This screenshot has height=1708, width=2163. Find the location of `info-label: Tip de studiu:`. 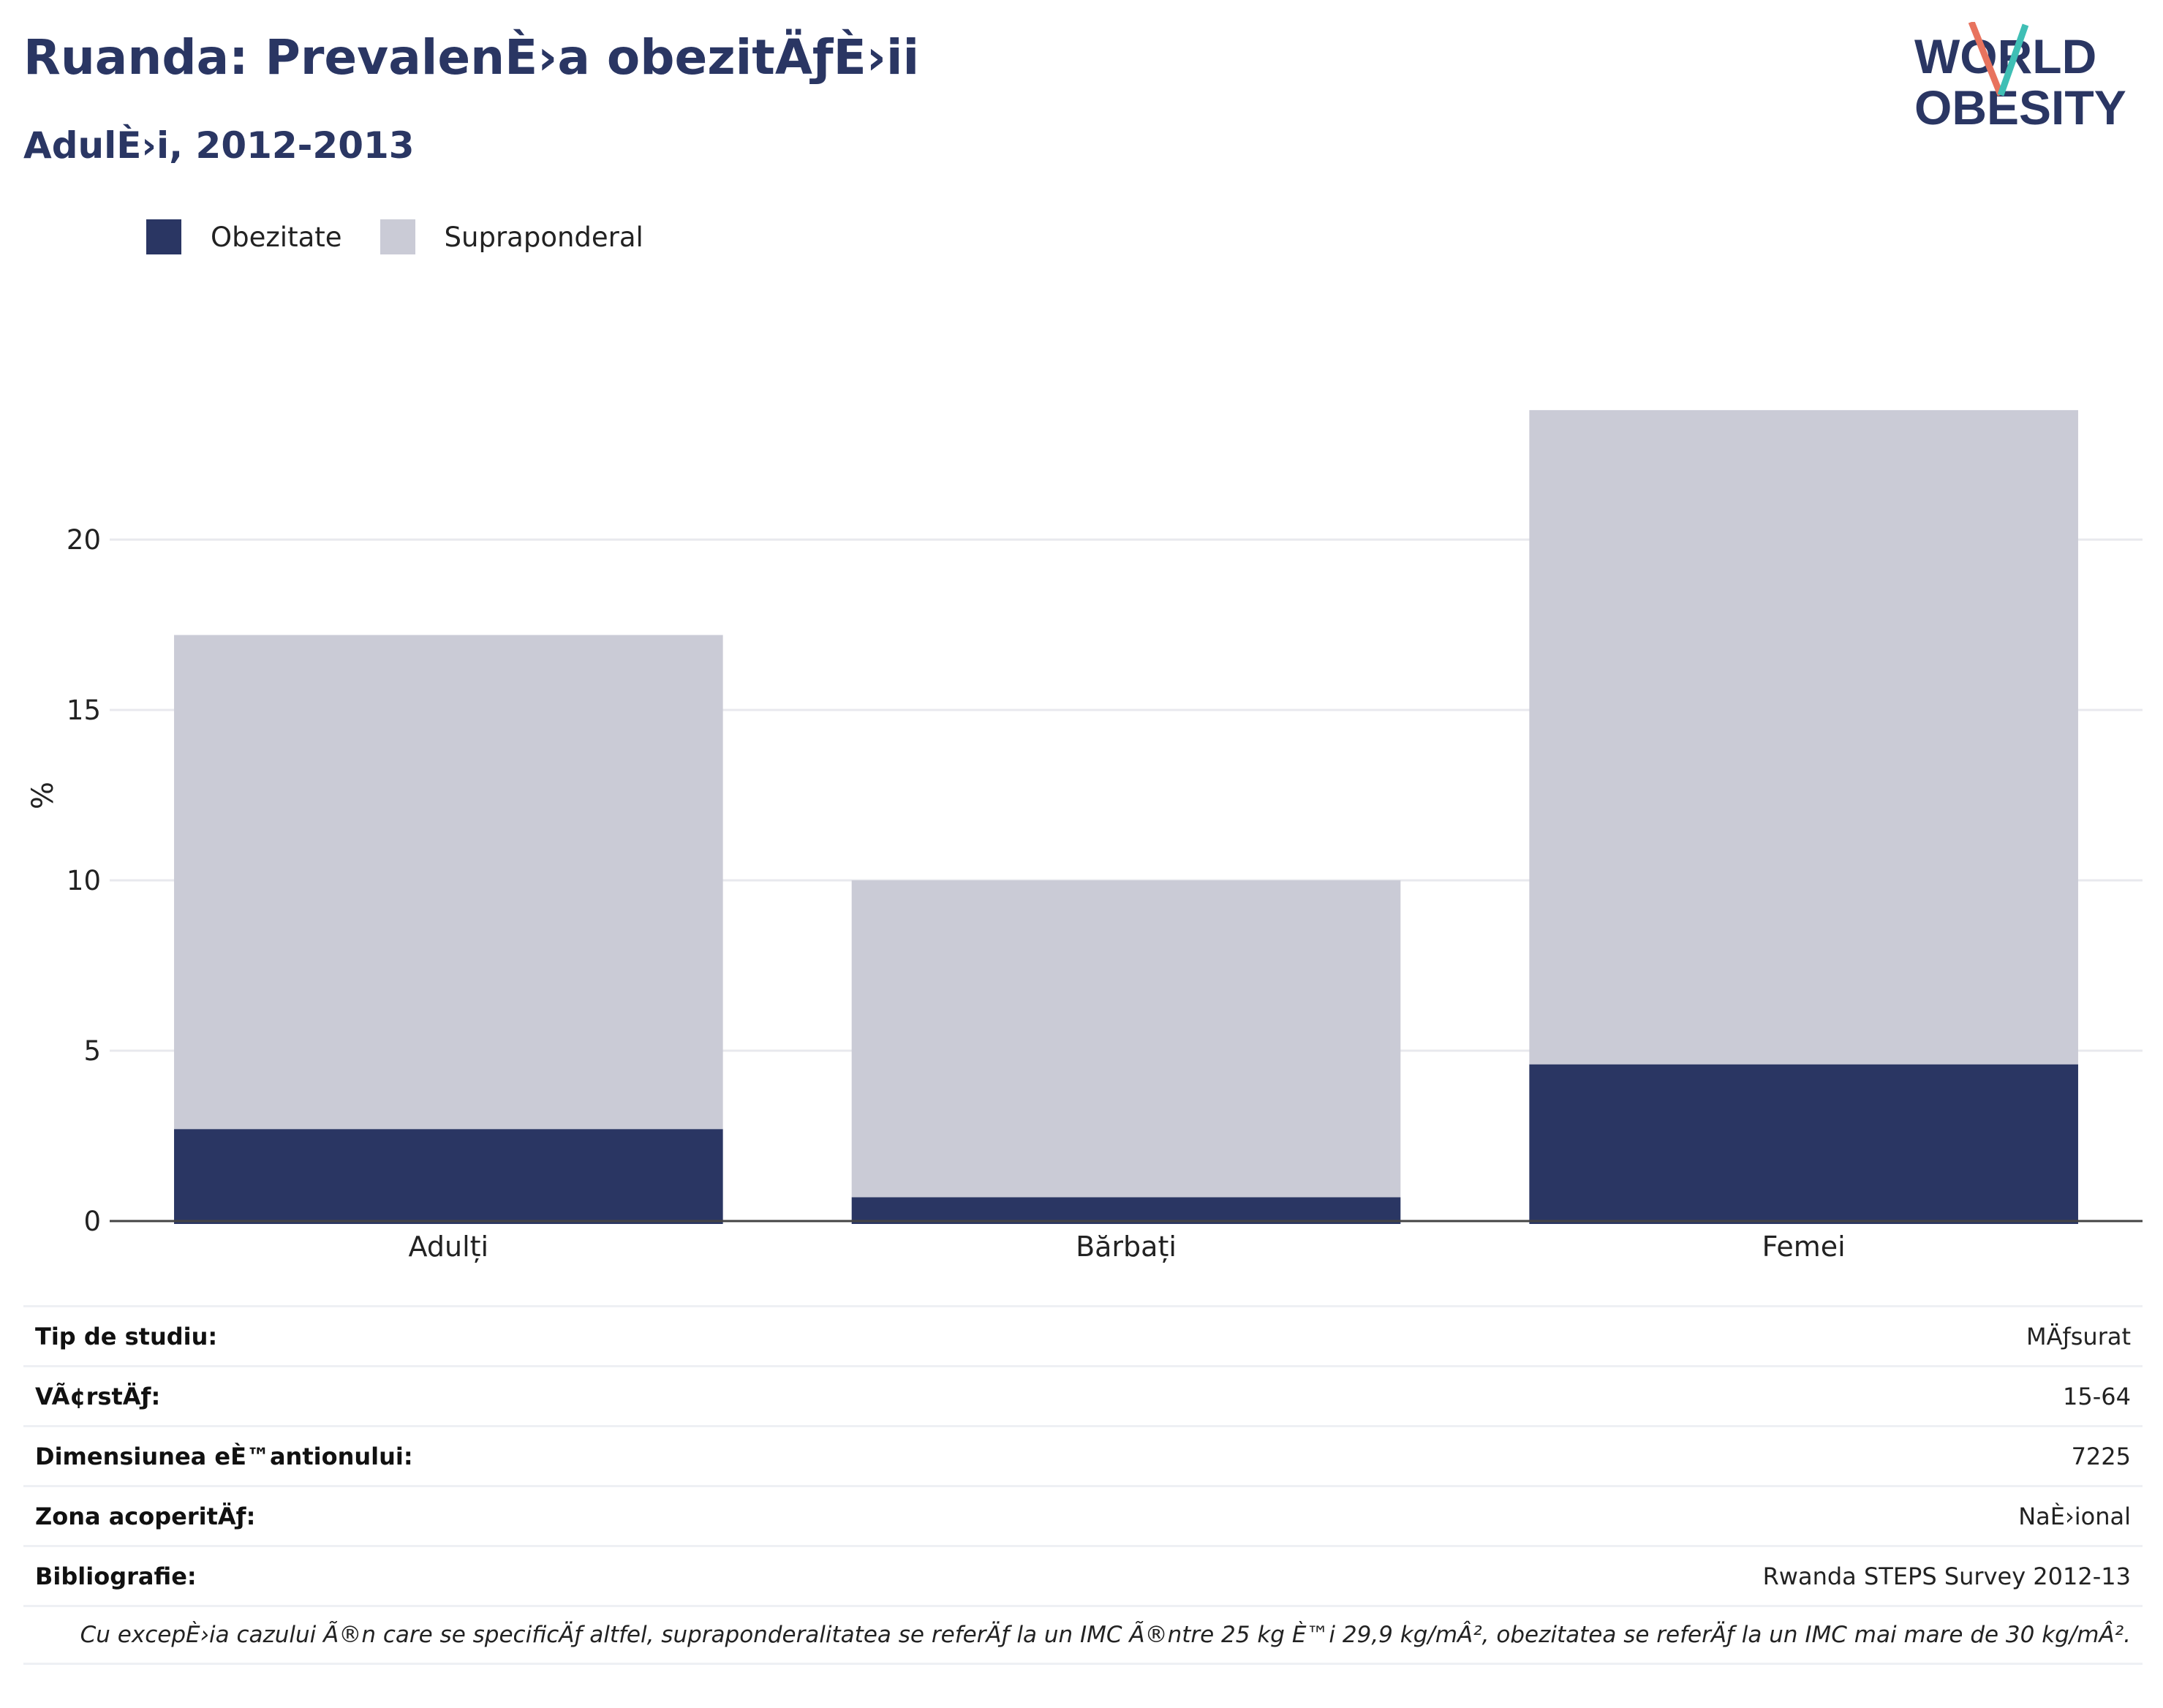

info-label: Tip de studiu: is located at coordinates (126, 1336).